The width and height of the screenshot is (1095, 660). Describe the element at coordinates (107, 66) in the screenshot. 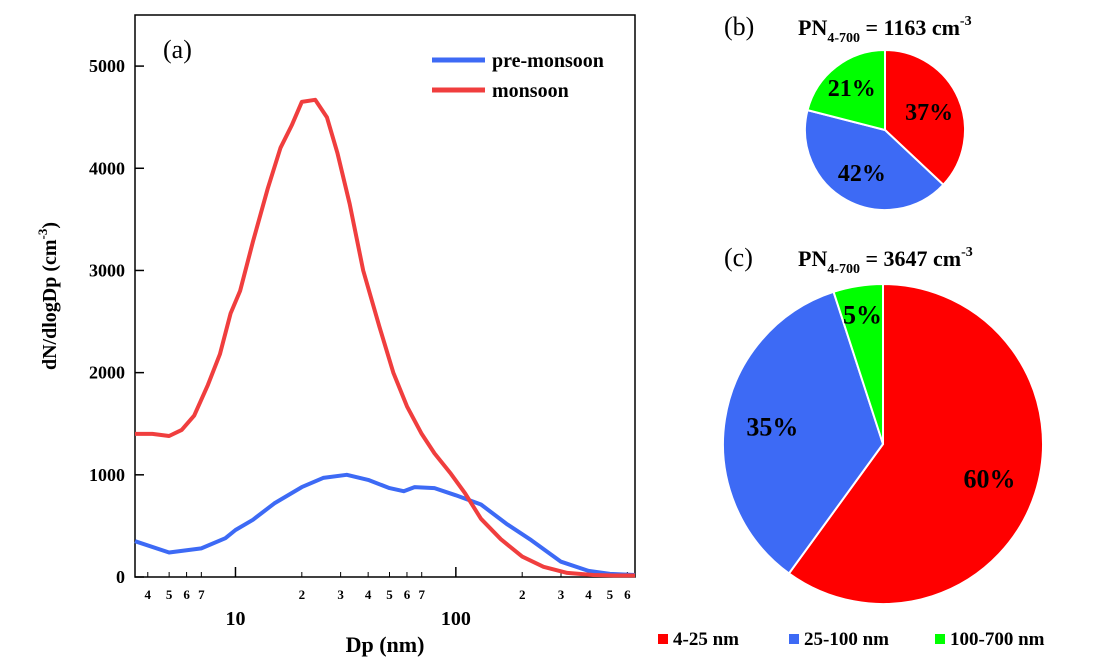

I see `y-tick-label: 5000` at that location.